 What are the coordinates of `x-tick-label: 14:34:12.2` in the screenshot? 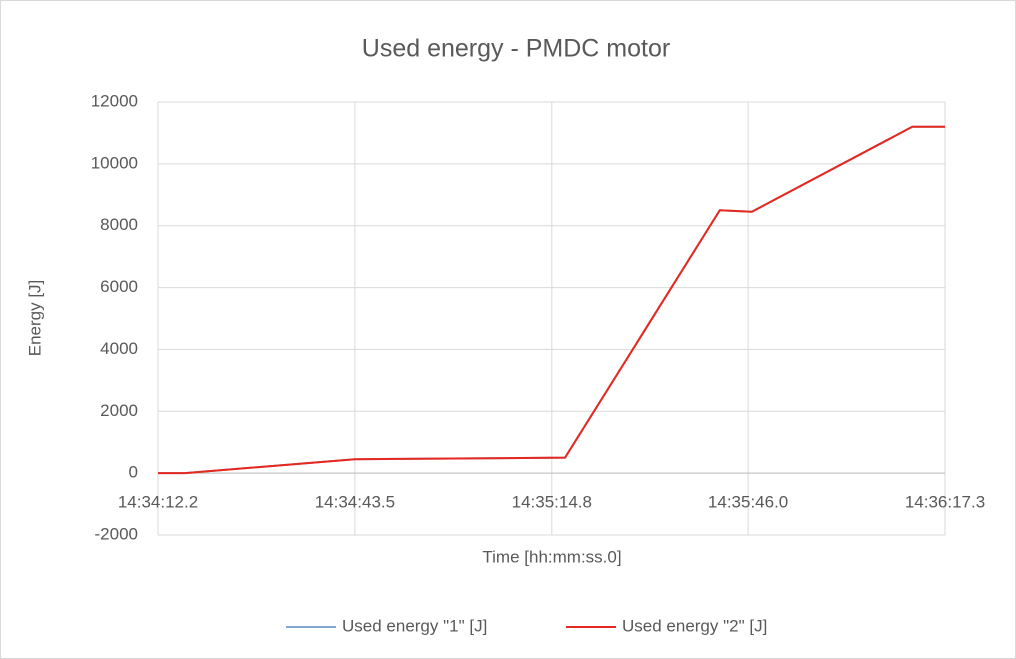 It's located at (158, 502).